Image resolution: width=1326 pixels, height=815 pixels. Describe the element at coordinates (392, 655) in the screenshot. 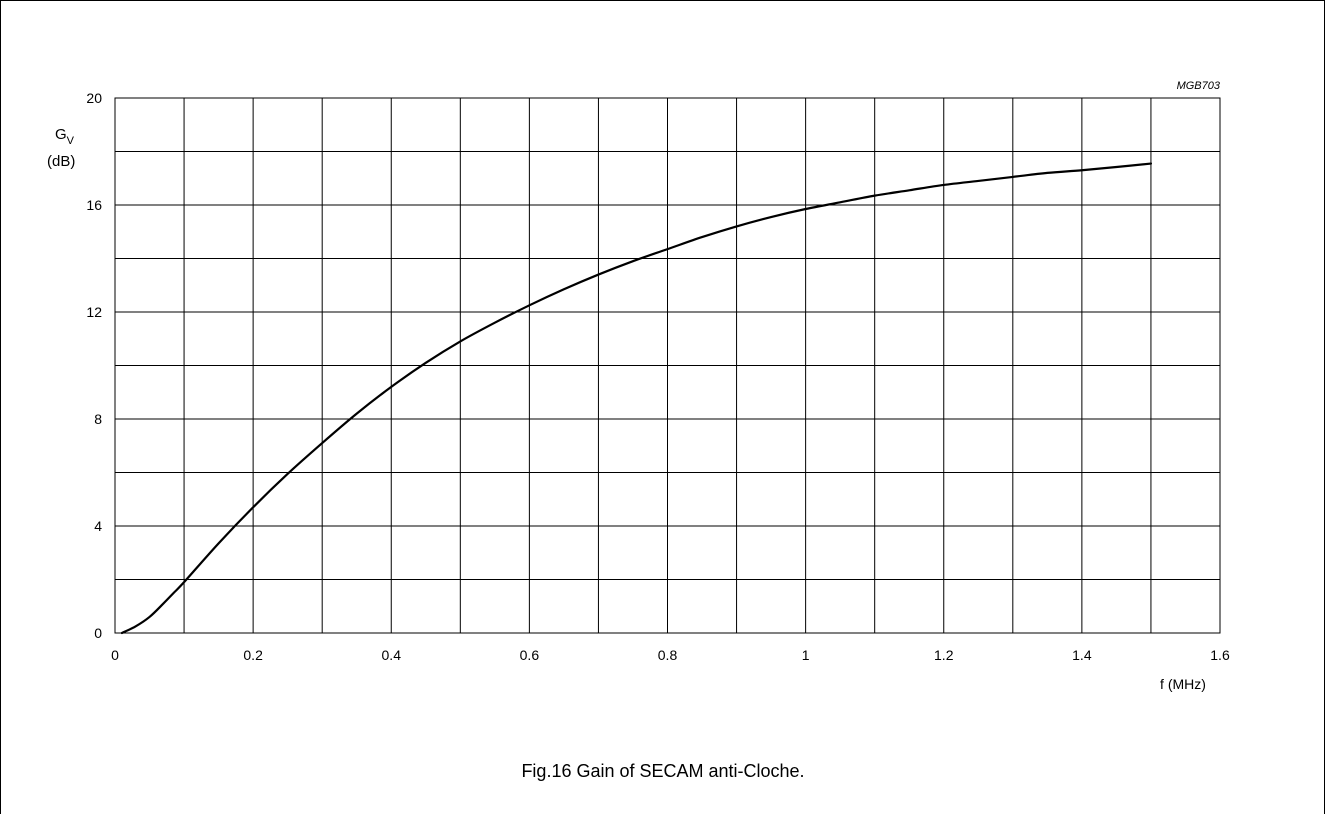

I see `x-tick-label: 0.4` at that location.